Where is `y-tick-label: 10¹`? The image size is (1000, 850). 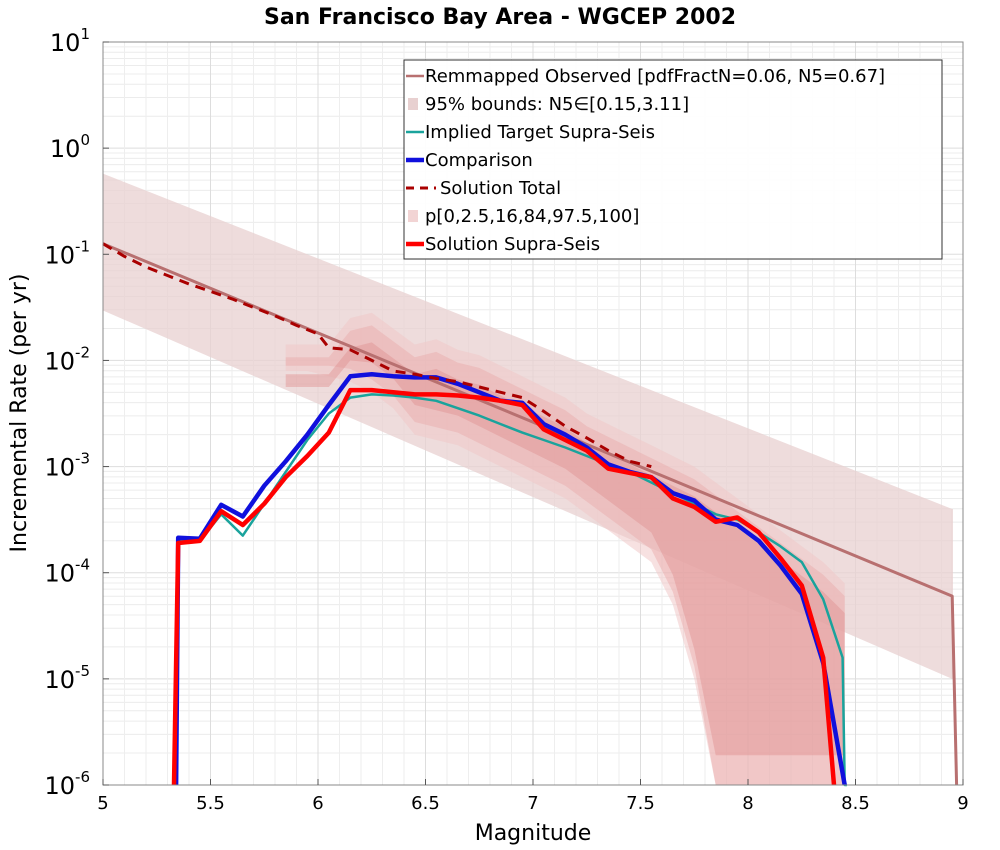 y-tick-label: 10¹ is located at coordinates (70, 41).